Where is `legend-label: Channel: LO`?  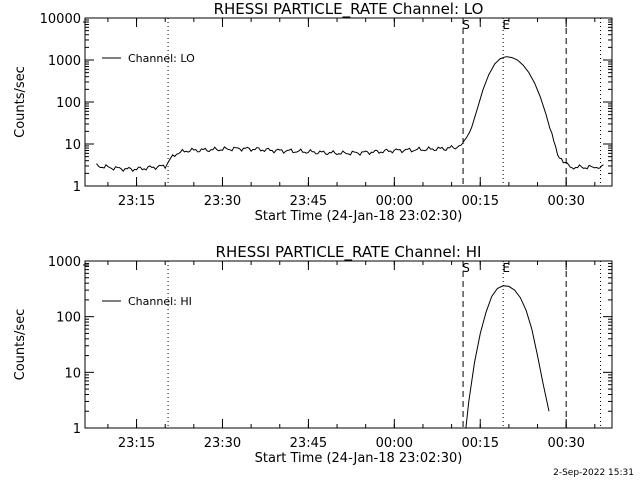
legend-label: Channel: LO is located at coordinates (161, 58).